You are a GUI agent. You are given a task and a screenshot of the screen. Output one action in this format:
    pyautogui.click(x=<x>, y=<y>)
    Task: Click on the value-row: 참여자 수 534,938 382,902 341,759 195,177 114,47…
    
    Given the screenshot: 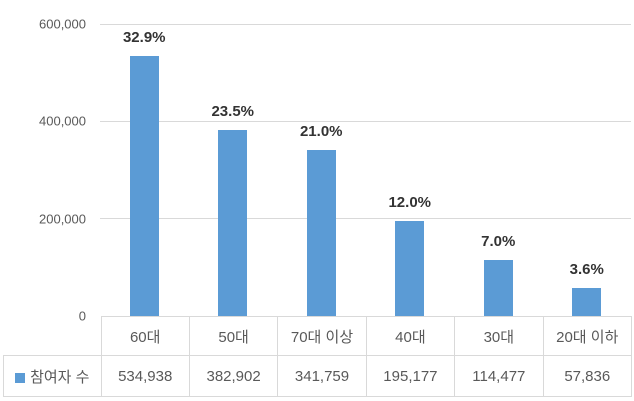 What is the action you would take?
    pyautogui.click(x=318, y=376)
    